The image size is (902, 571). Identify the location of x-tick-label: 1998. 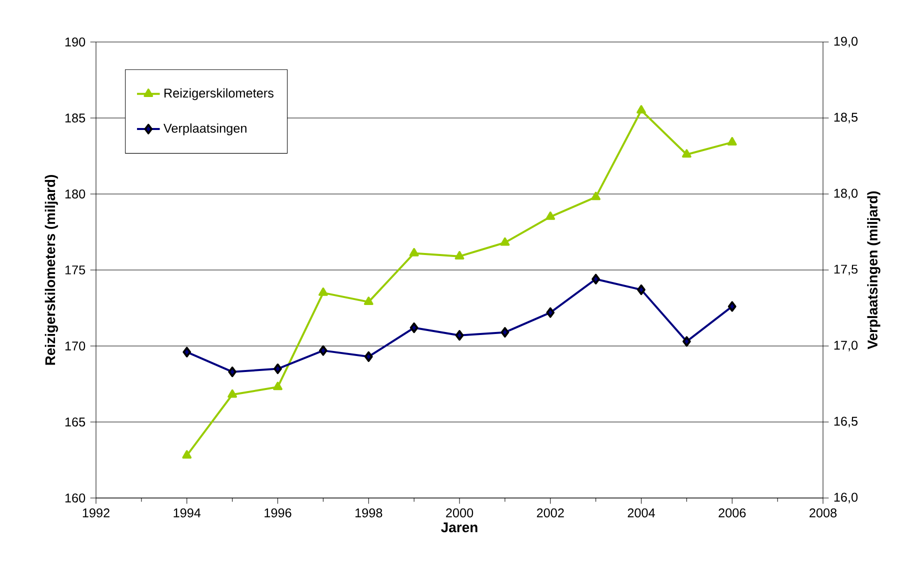
(369, 513).